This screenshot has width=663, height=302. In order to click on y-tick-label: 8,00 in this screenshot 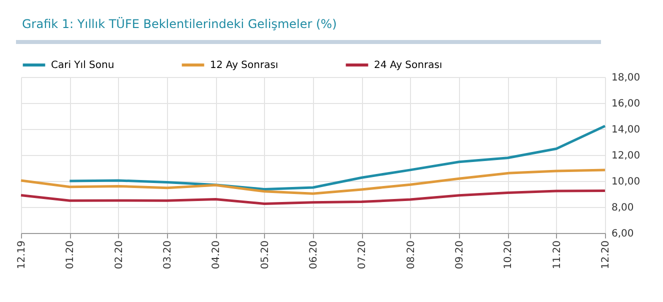, I will do `click(623, 208)`.